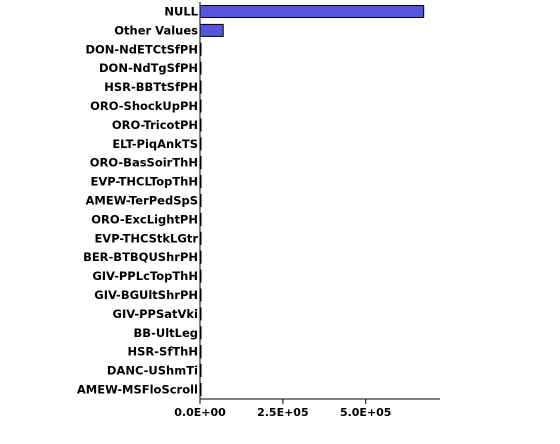 Image resolution: width=560 pixels, height=444 pixels. I want to click on category-label: GIV-PPLcTopThH, so click(145, 276).